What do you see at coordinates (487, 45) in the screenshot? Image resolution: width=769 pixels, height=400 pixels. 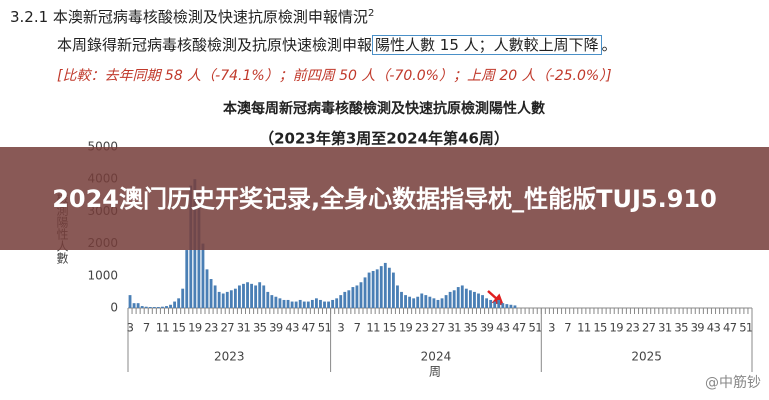 I see `summary-highlight: 陽性人數 15 人；人數較上周下降` at bounding box center [487, 45].